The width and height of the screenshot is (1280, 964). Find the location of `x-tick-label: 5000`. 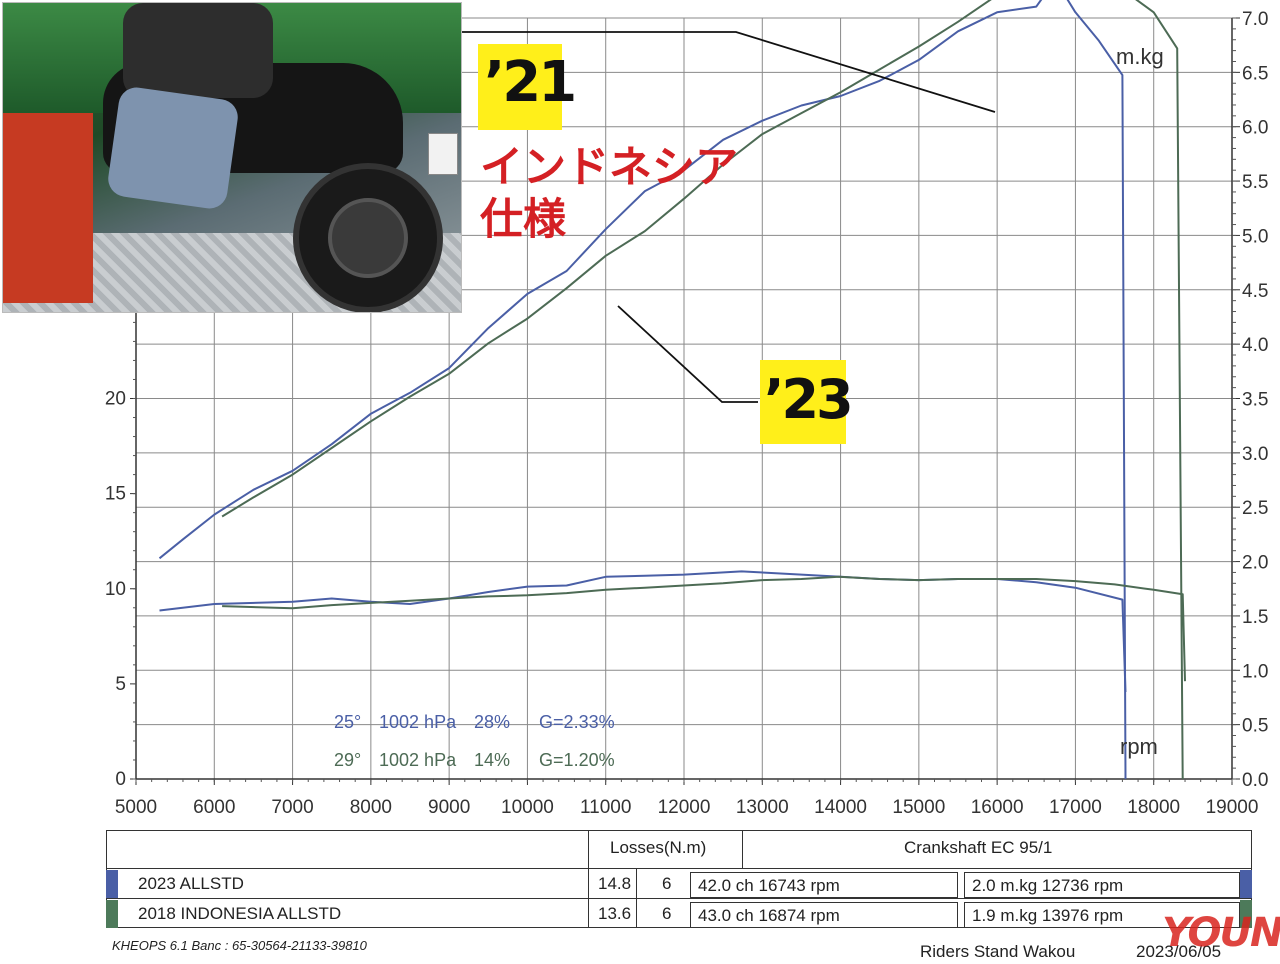

x-tick-label: 5000 is located at coordinates (136, 807).